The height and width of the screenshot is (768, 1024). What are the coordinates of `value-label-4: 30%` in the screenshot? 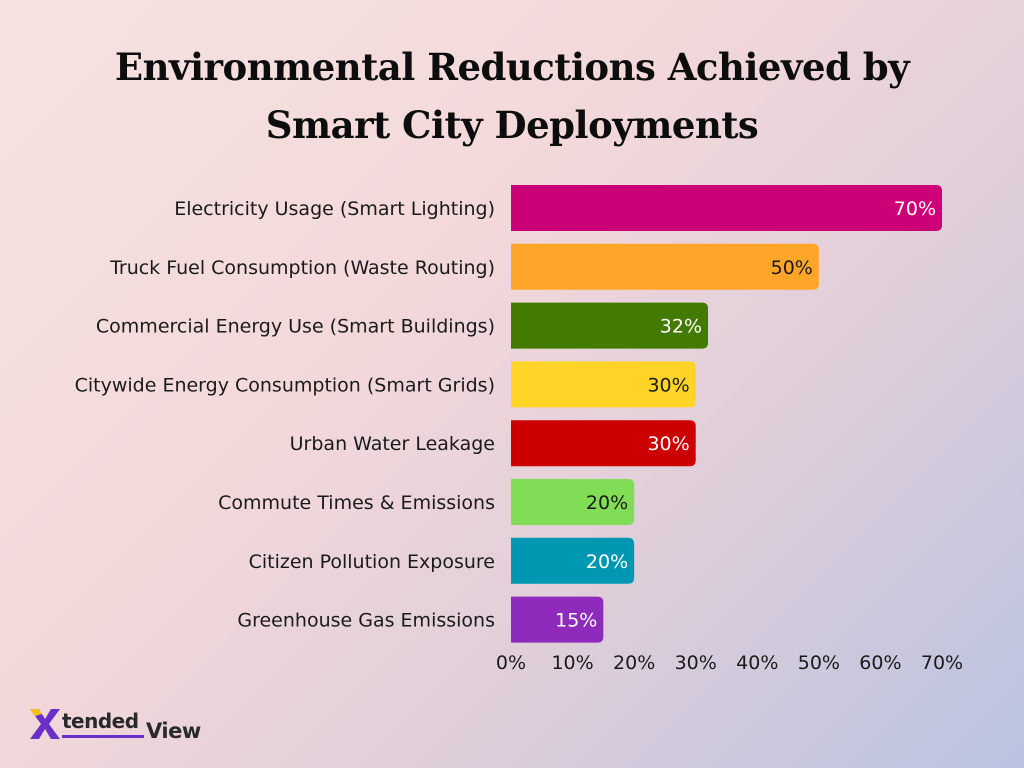 It's located at (668, 444).